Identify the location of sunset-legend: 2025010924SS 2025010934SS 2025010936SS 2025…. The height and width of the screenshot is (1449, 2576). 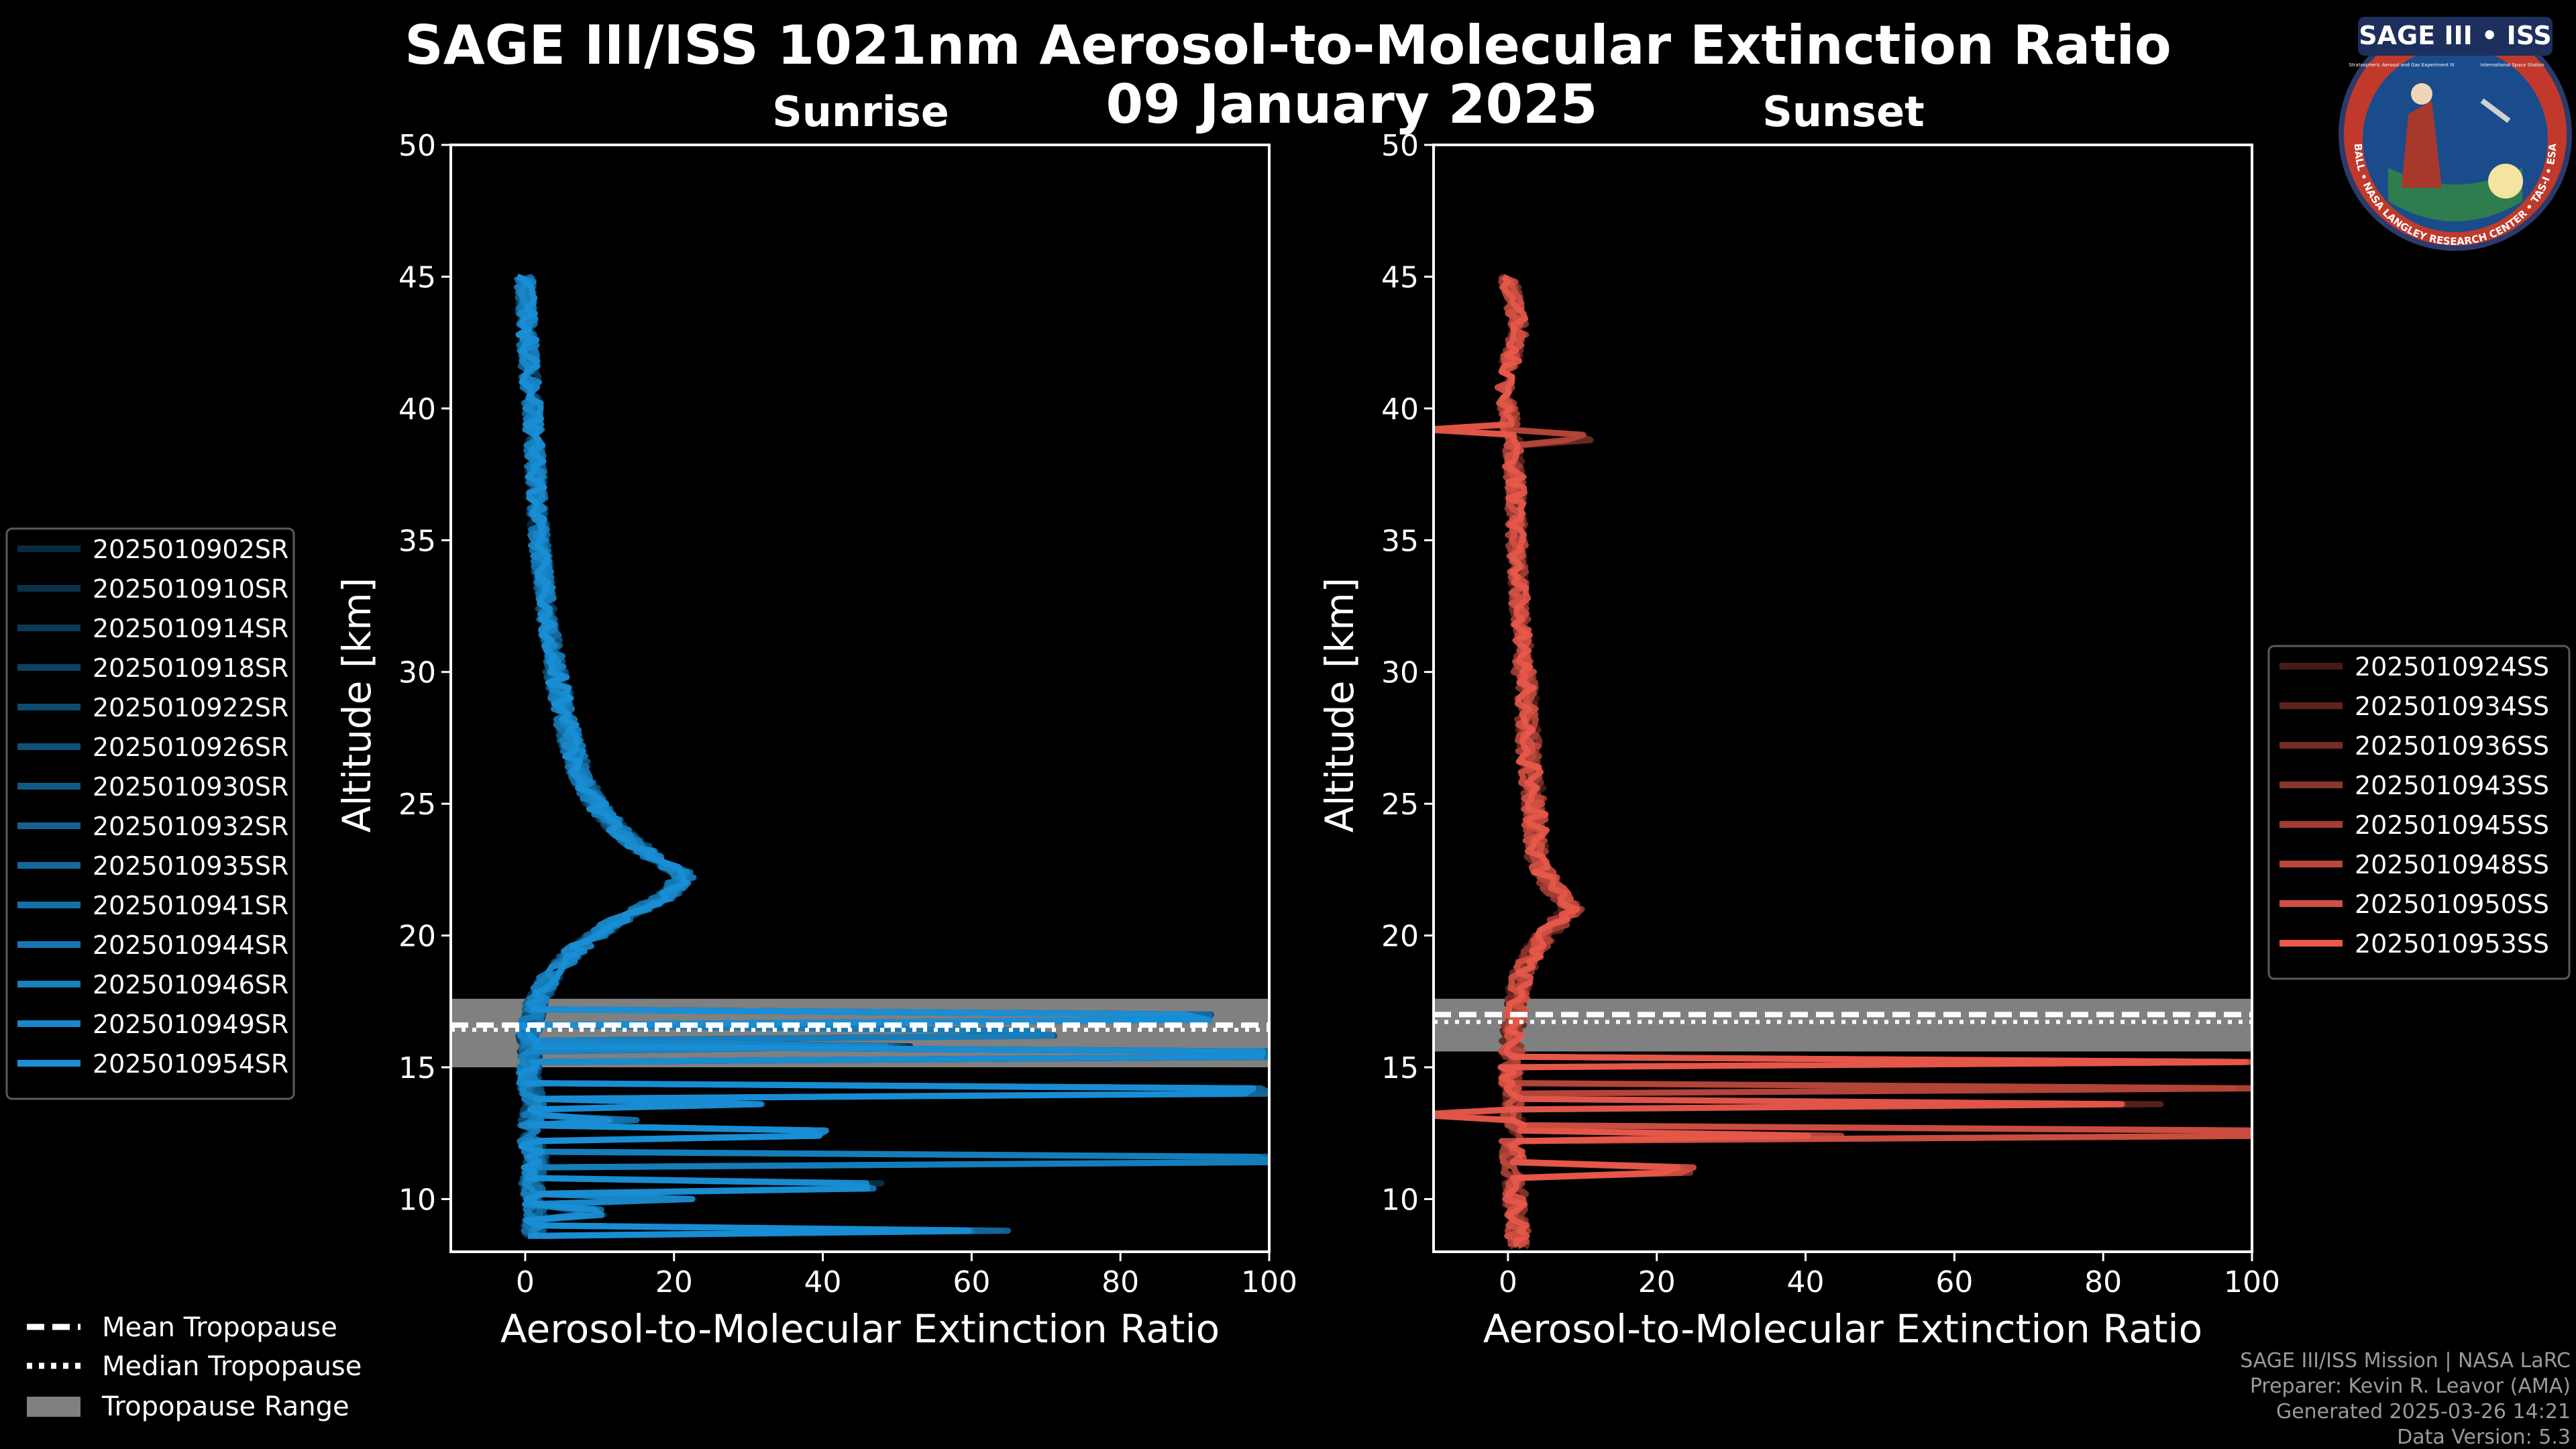
(2419, 812).